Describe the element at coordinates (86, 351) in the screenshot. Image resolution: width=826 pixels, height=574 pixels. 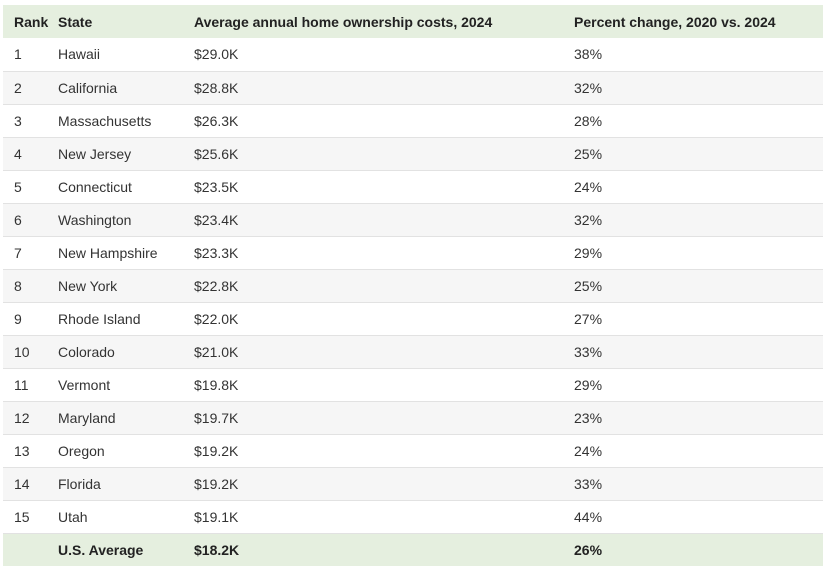
I see `state-cell: Colorado` at that location.